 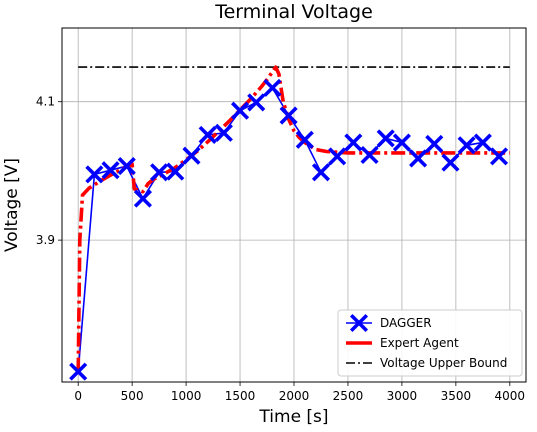 What do you see at coordinates (45, 102) in the screenshot?
I see `y-tick-label: 4.1` at bounding box center [45, 102].